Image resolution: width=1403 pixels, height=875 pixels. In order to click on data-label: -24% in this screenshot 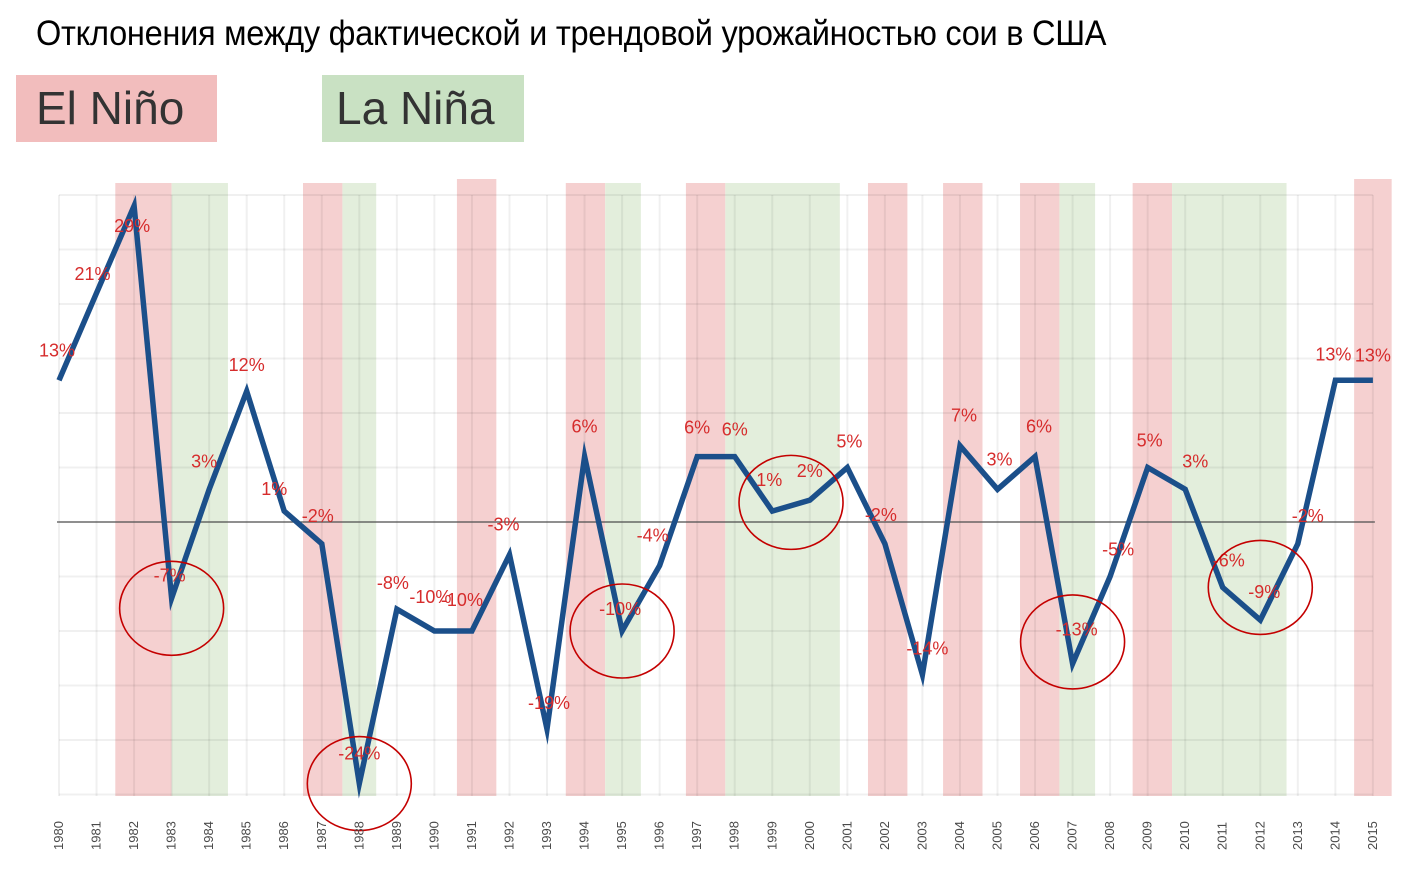, I will do `click(359, 754)`.